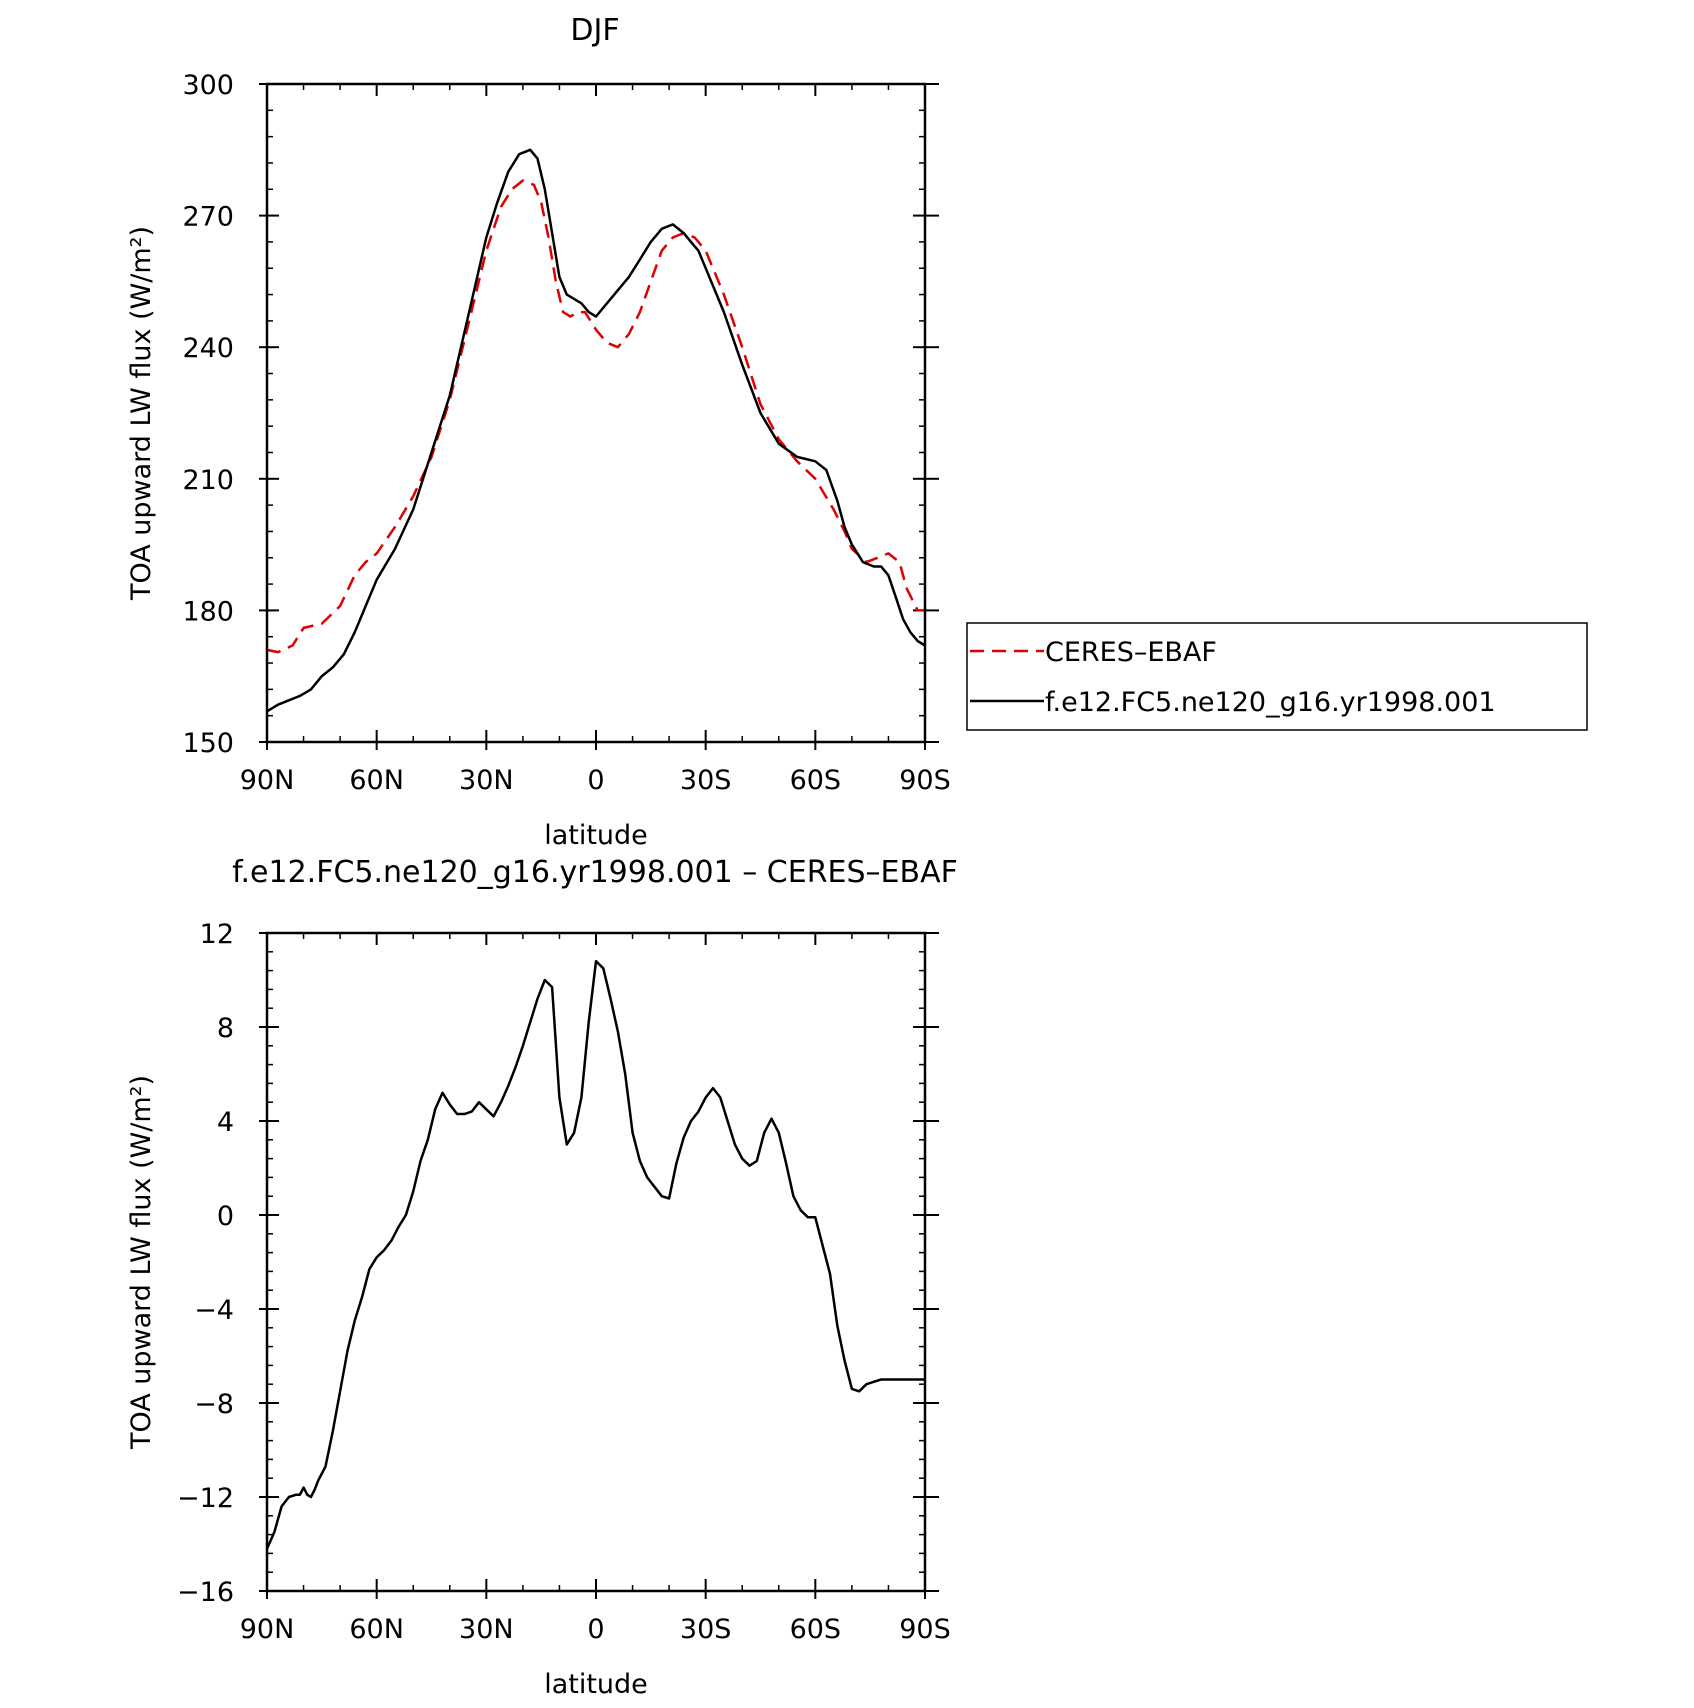 Image resolution: width=1694 pixels, height=1708 pixels. I want to click on y-tick-label: 210, so click(208, 480).